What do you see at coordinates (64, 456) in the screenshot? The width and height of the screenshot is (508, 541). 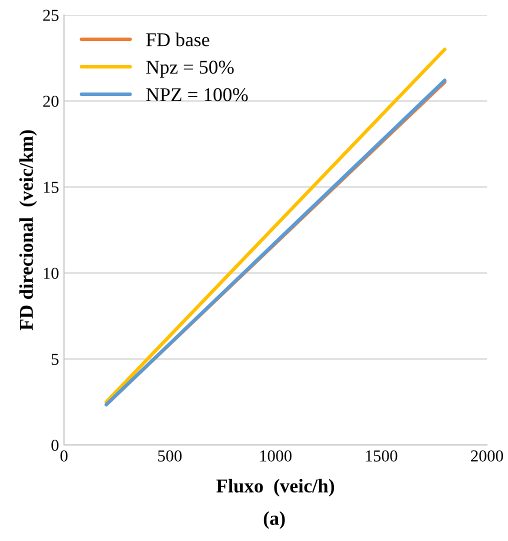 I see `x-tick-label: 0` at bounding box center [64, 456].